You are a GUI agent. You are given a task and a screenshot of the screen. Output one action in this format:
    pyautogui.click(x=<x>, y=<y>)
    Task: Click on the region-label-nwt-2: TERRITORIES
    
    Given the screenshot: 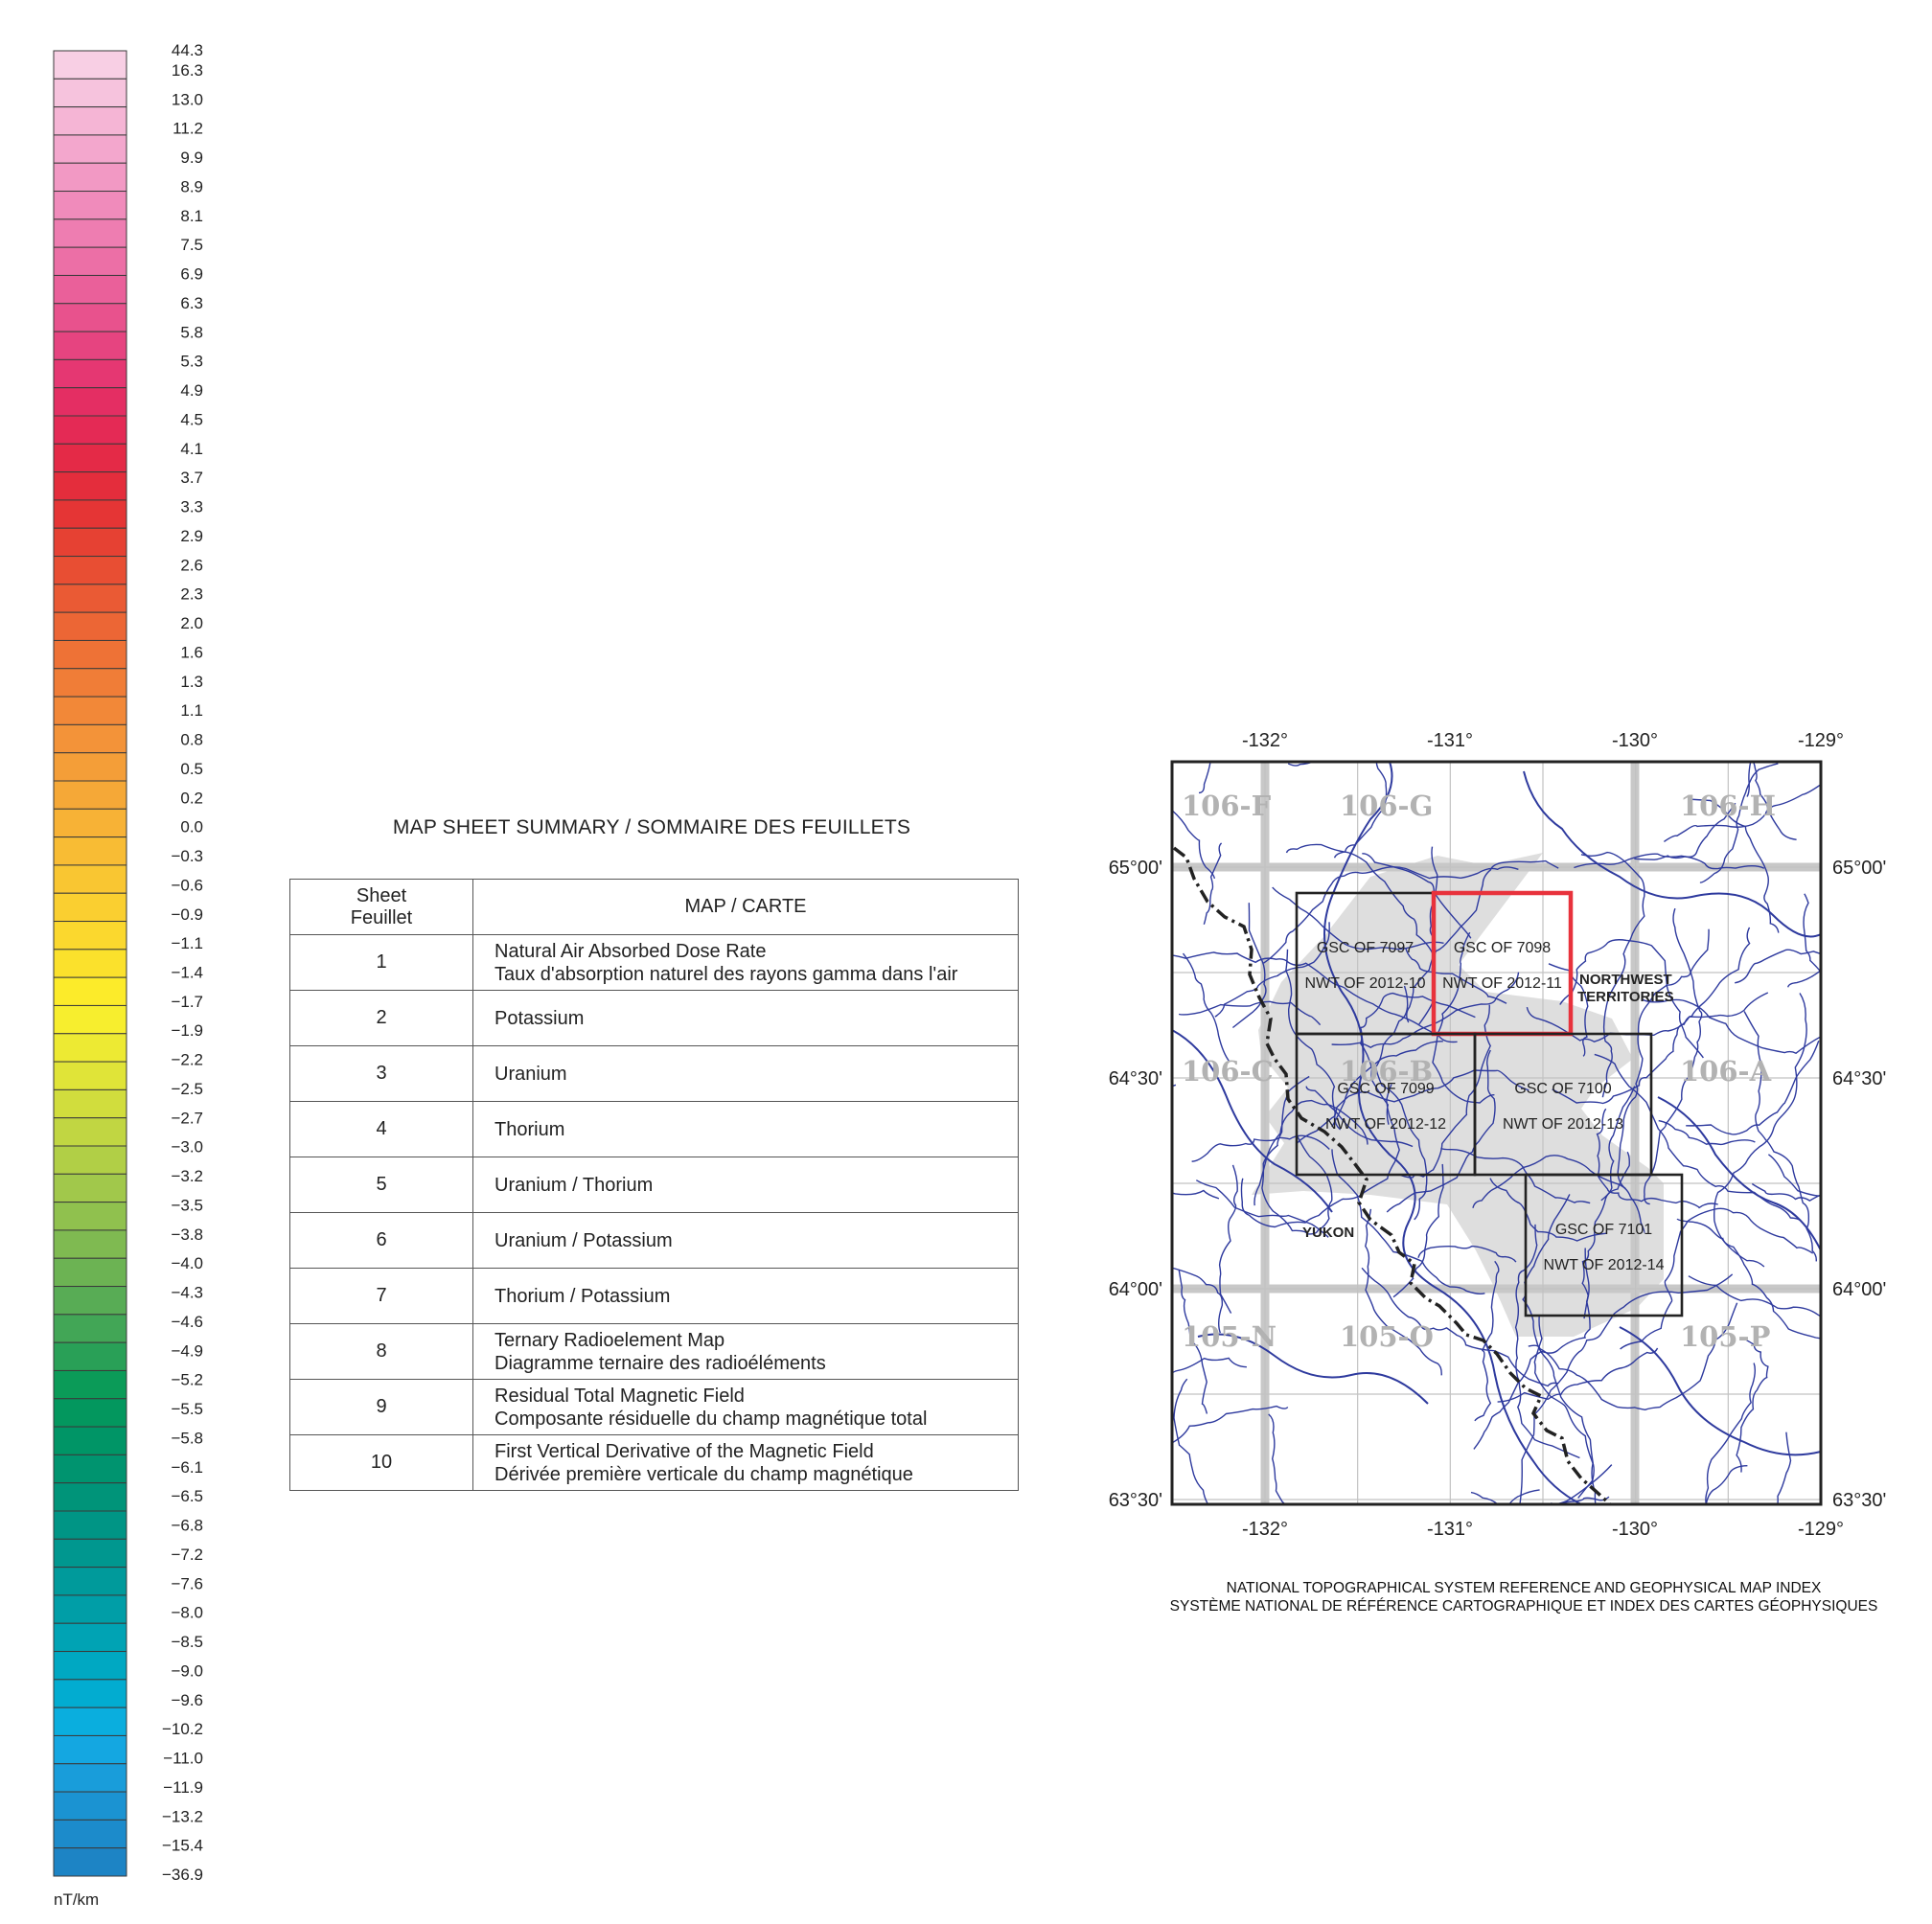 What is the action you would take?
    pyautogui.click(x=1625, y=997)
    